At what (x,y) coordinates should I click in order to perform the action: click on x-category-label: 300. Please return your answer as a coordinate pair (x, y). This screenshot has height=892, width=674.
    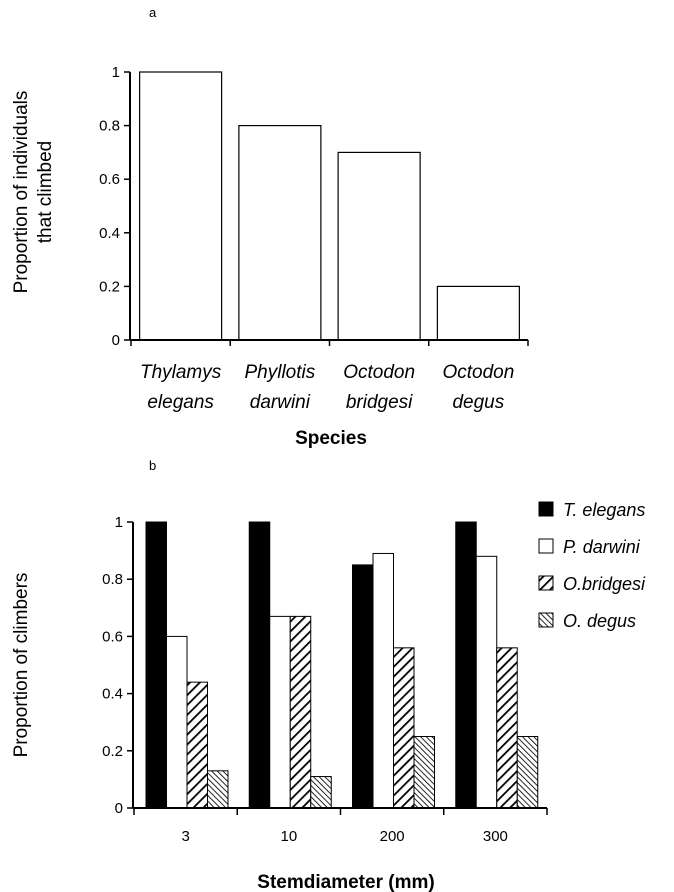
    Looking at the image, I should click on (495, 836).